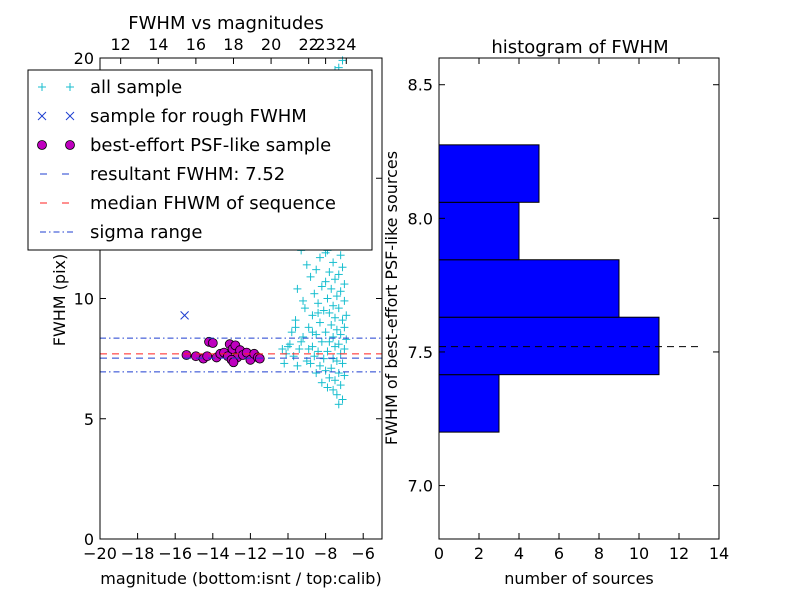 Image resolution: width=800 pixels, height=600 pixels. Describe the element at coordinates (225, 23) in the screenshot. I see `left-title: FWHM vs magnitudes` at that location.